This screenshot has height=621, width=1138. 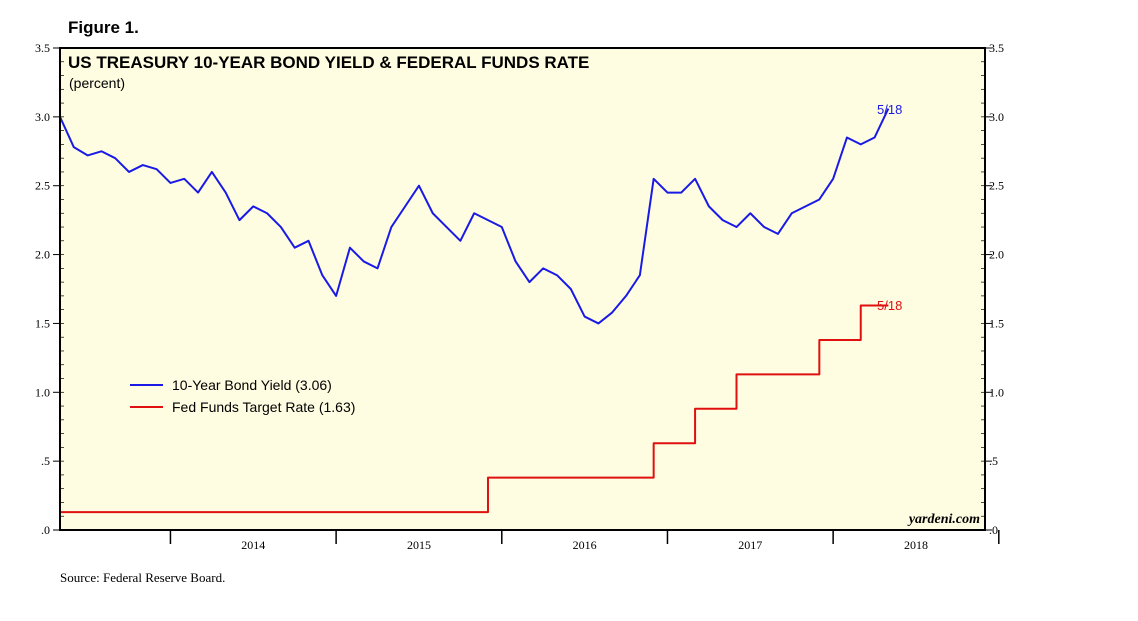 I want to click on bond-end-label: 5/18, so click(x=889, y=109).